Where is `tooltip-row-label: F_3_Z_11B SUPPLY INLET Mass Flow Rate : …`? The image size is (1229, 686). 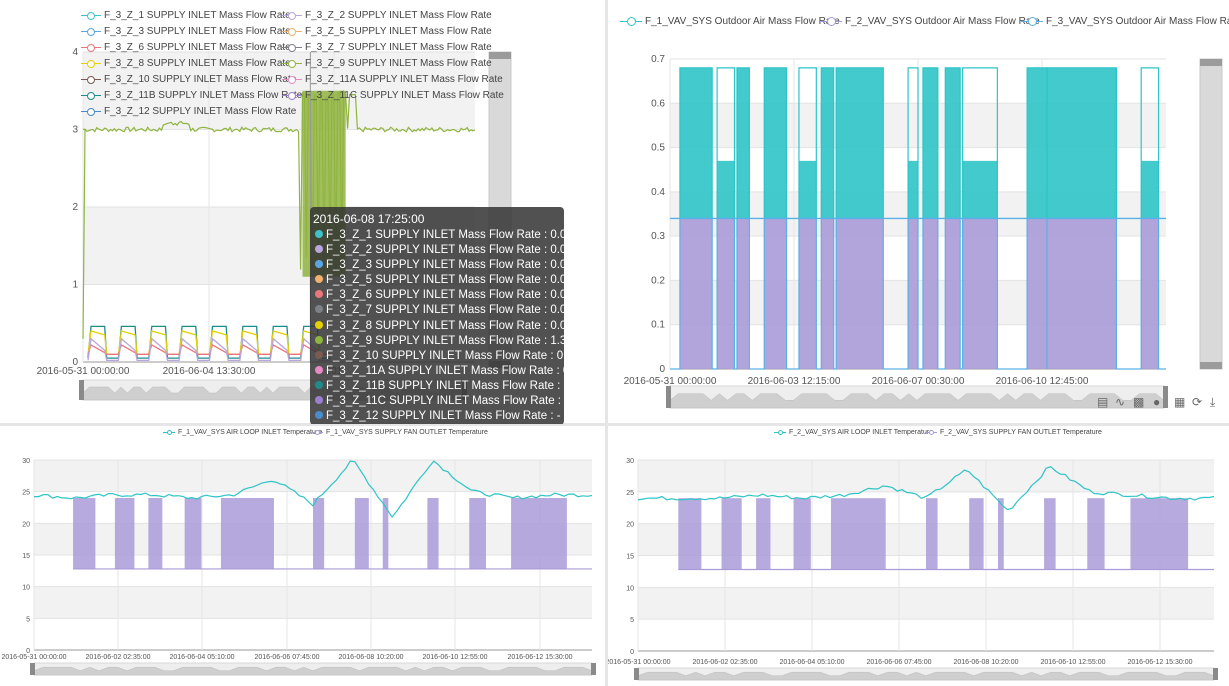
tooltip-row-label: F_3_Z_11B SUPPLY INLET Mass Flow Rate : … is located at coordinates (462, 385).